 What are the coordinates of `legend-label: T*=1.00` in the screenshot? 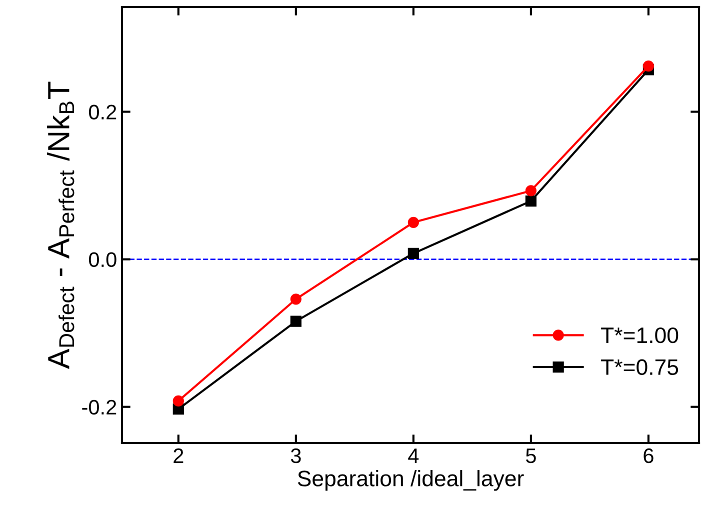 It's located at (639, 335).